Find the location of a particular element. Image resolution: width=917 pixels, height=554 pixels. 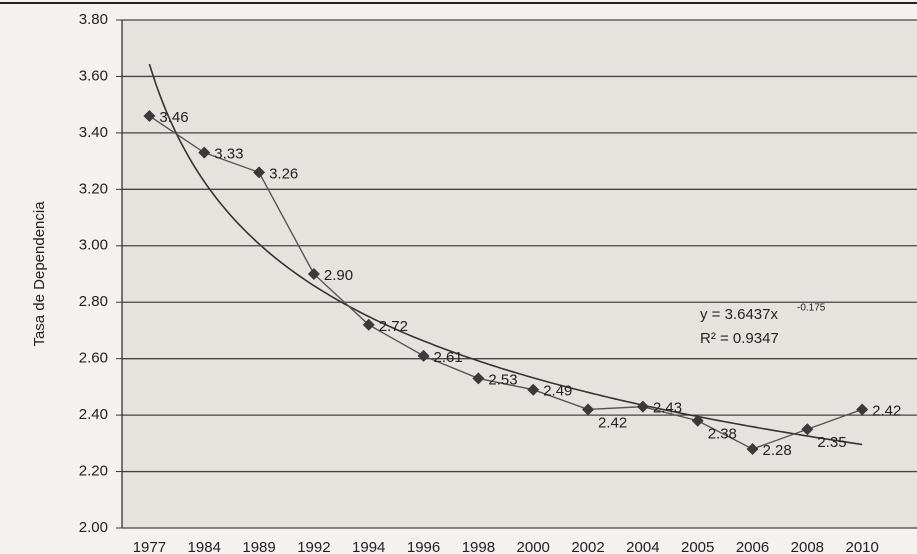

data-label: 3.46 is located at coordinates (173, 117).